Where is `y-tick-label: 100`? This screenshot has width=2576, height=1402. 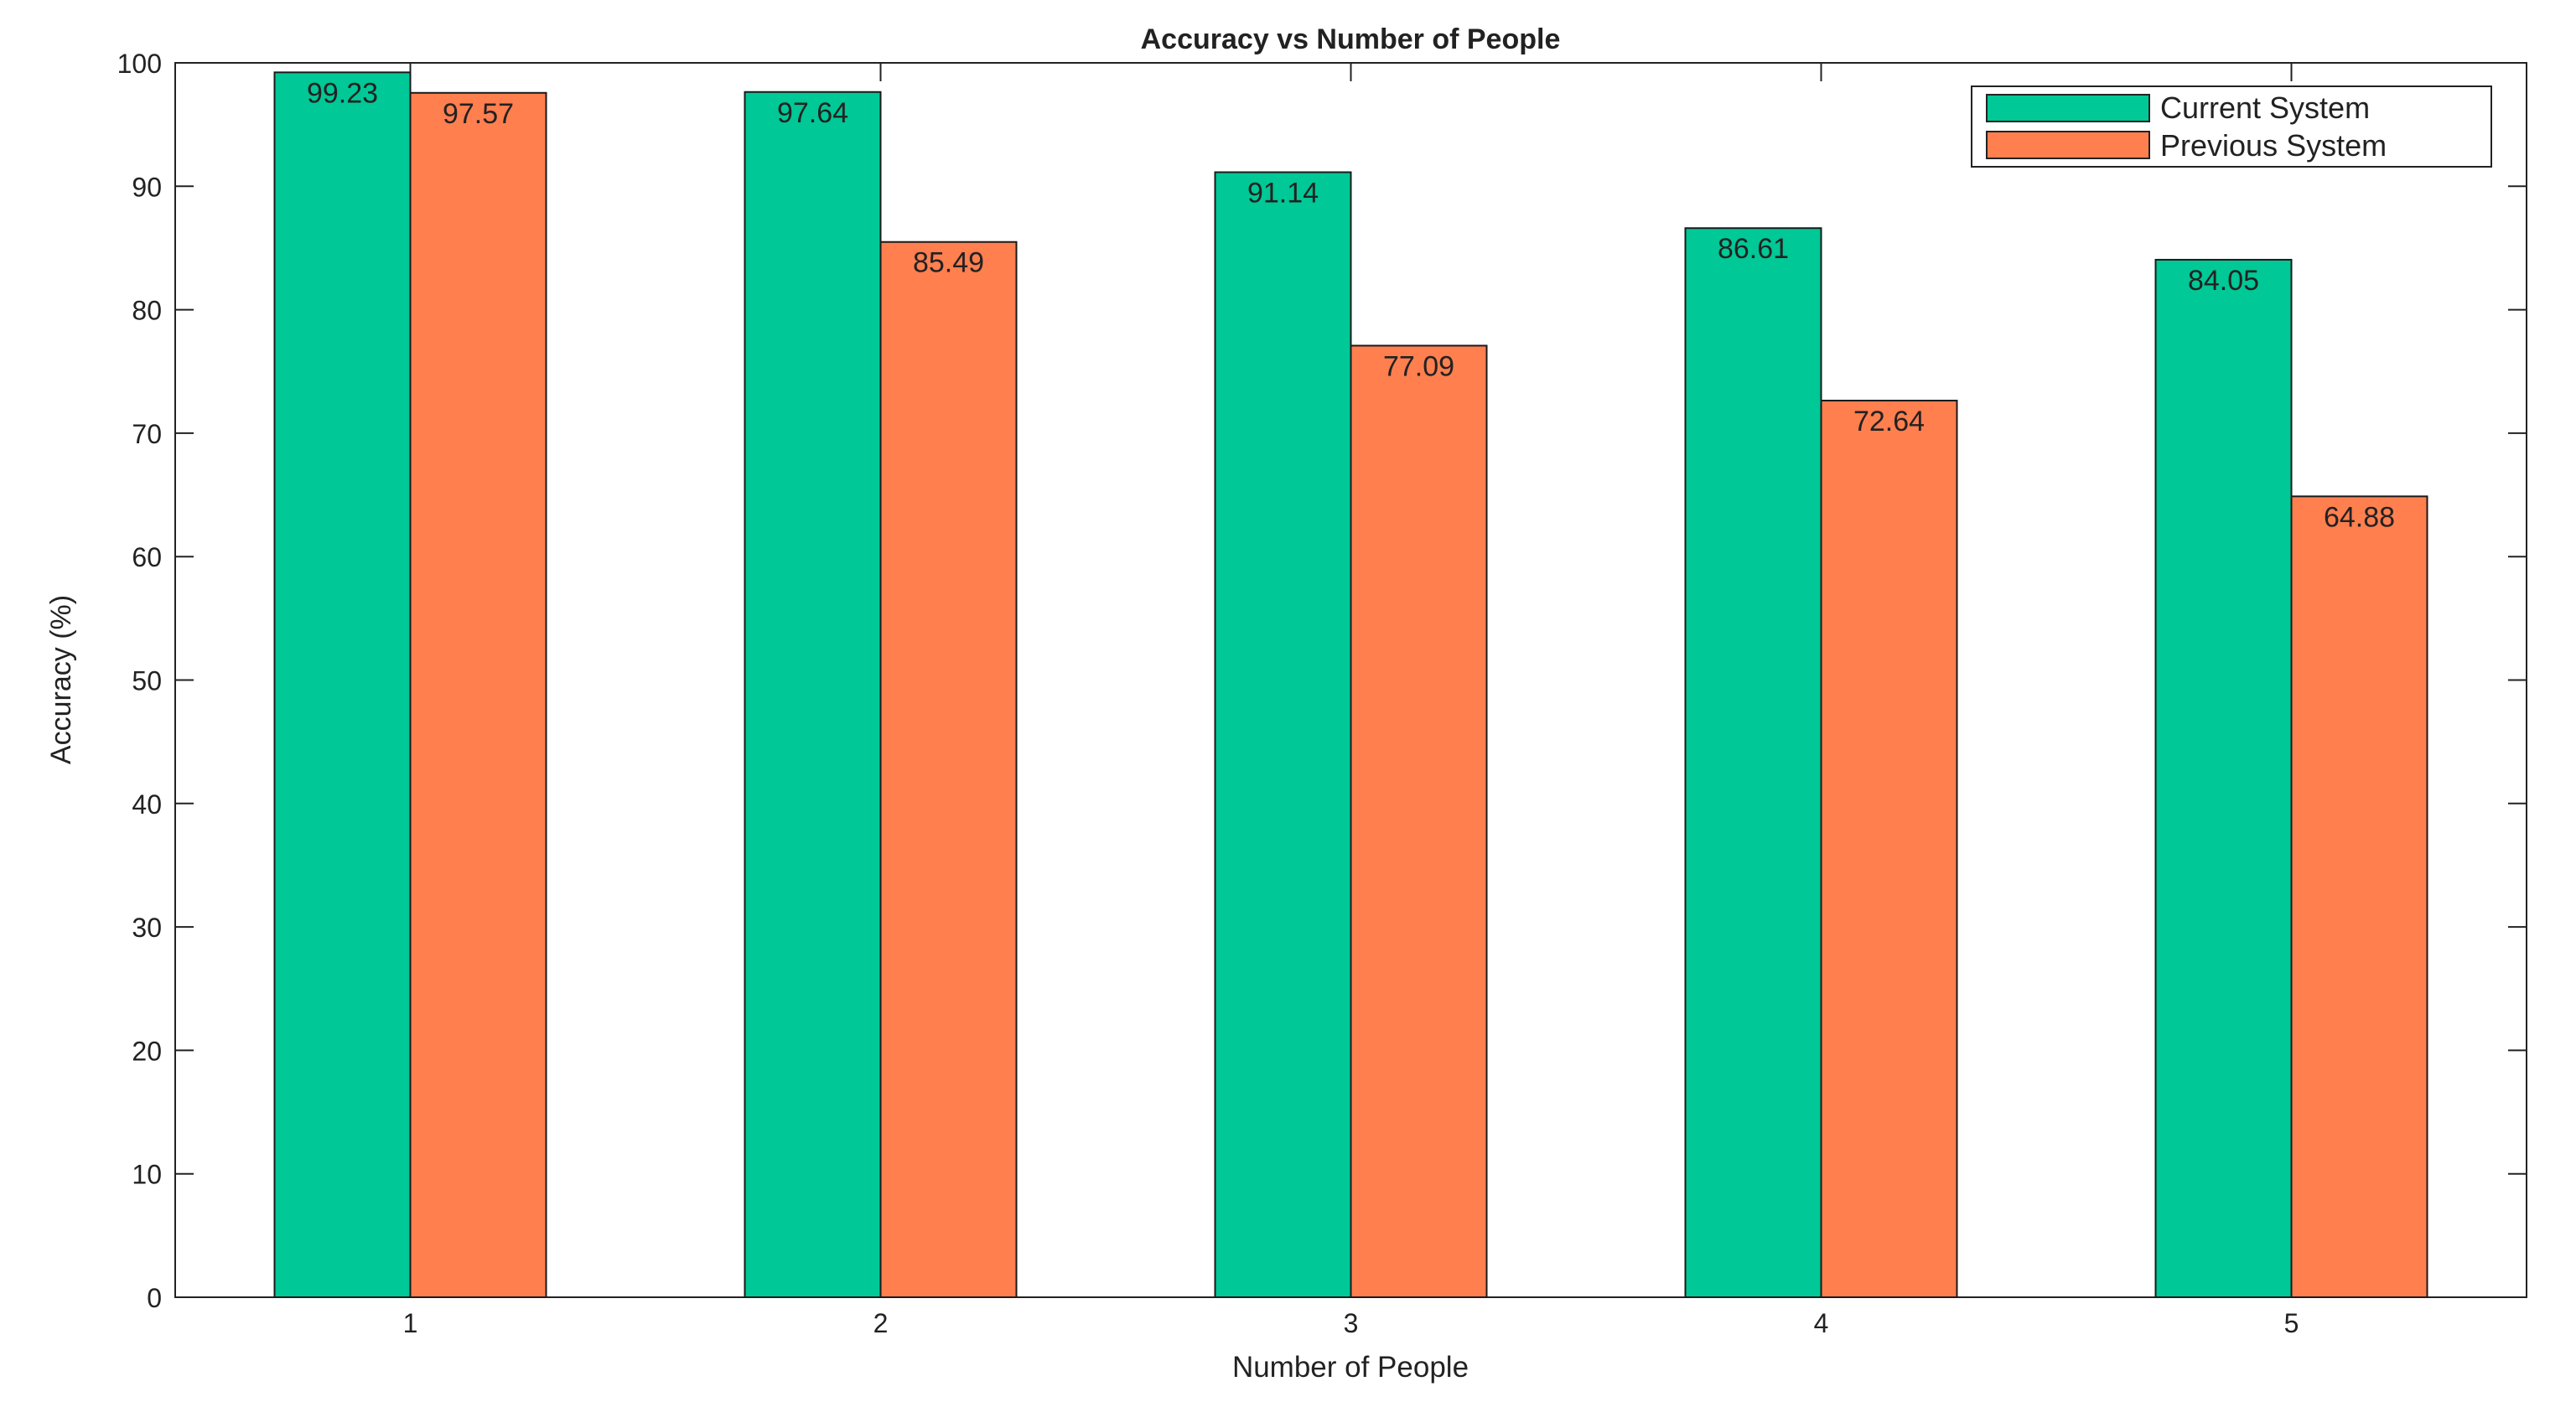
y-tick-label: 100 is located at coordinates (139, 64).